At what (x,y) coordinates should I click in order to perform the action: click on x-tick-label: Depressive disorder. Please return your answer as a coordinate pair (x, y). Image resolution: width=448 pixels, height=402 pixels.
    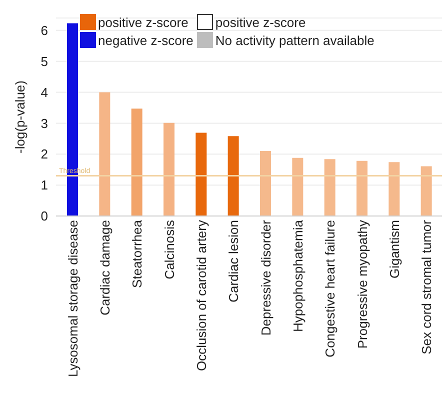
    Looking at the image, I should click on (266, 277).